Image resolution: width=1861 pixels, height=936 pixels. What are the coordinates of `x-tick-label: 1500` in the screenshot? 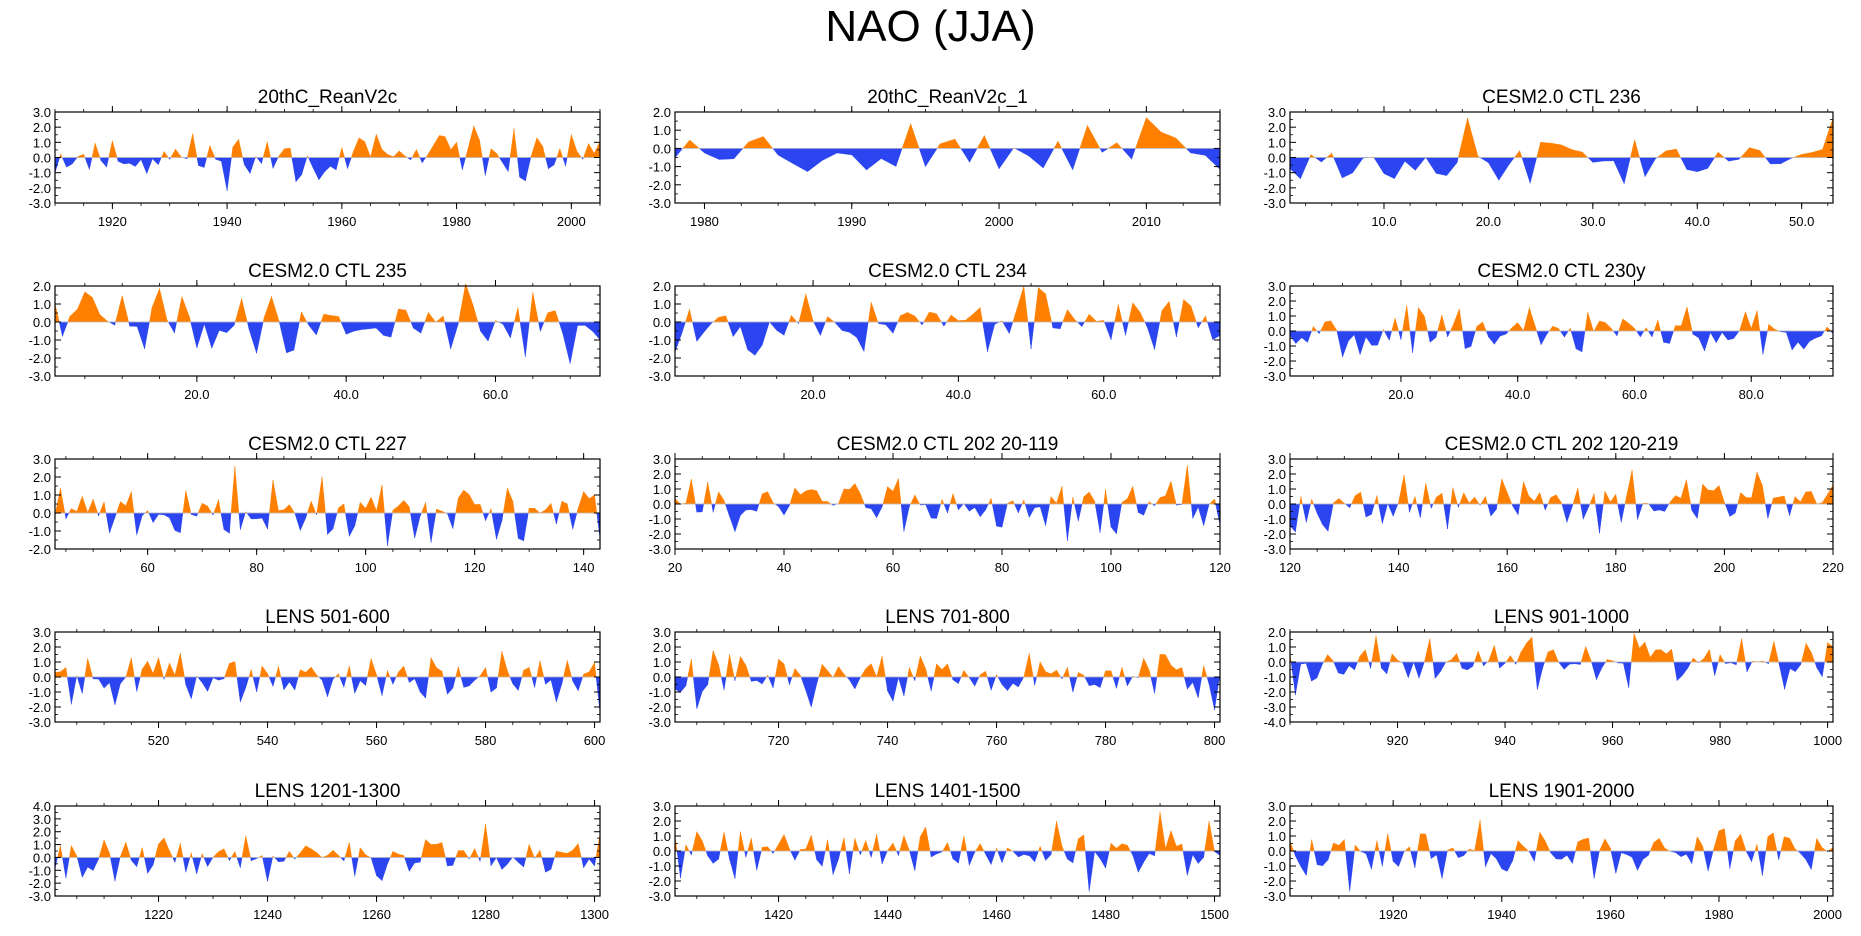 It's located at (1214, 914).